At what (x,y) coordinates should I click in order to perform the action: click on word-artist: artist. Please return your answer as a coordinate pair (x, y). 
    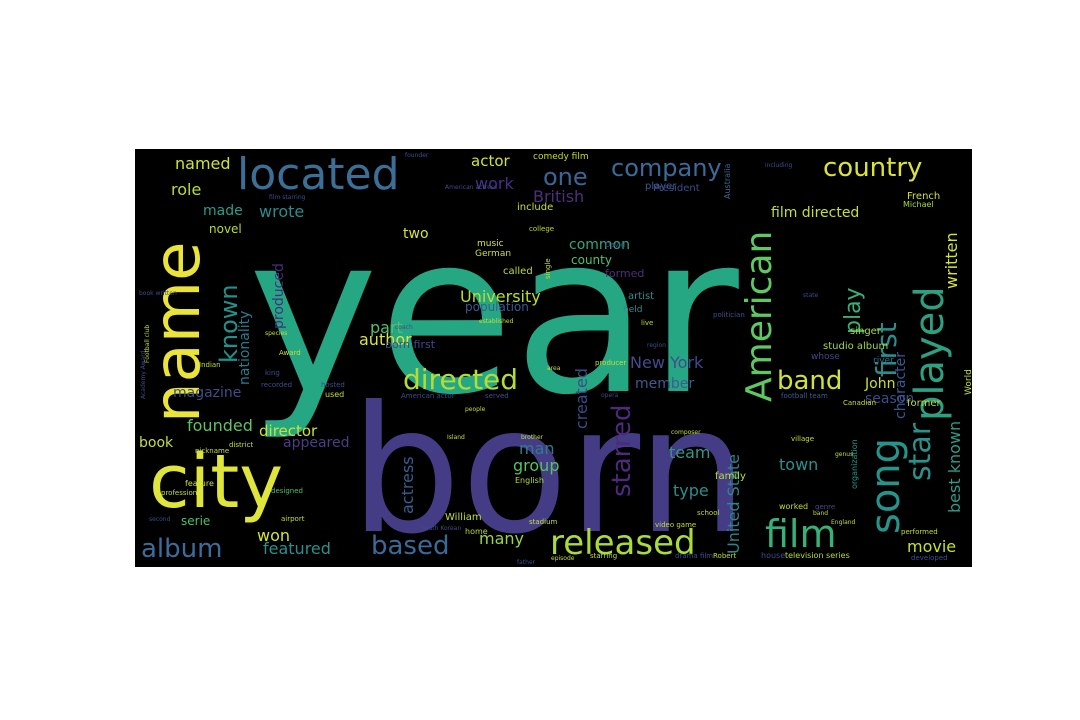
    Looking at the image, I should click on (641, 296).